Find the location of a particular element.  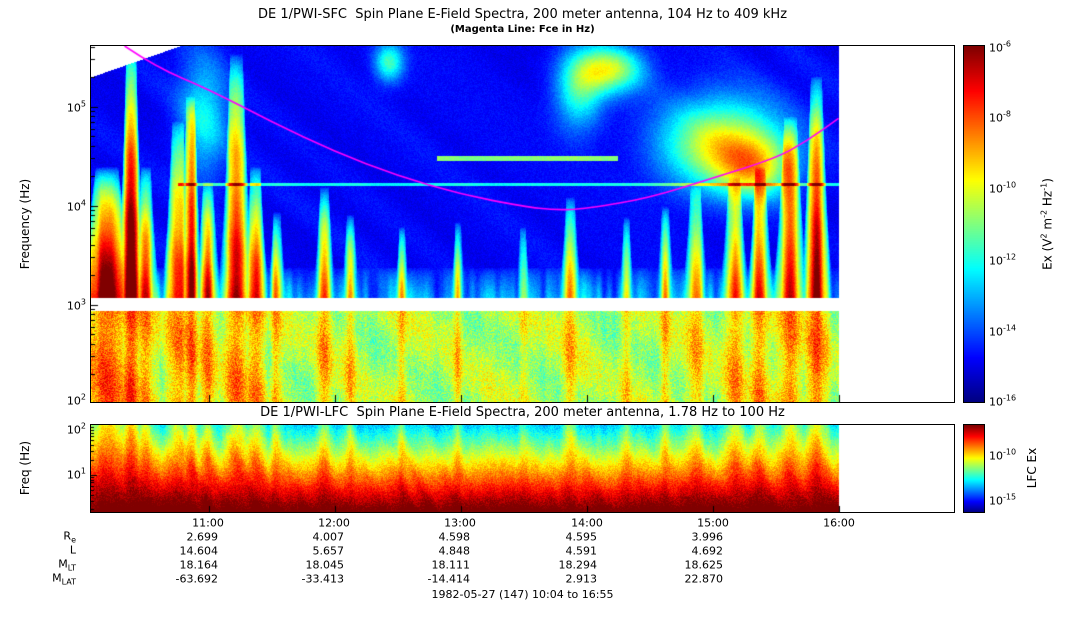

sfc-subtitle: (Magenta Line: Fce in Hz) is located at coordinates (522, 29).